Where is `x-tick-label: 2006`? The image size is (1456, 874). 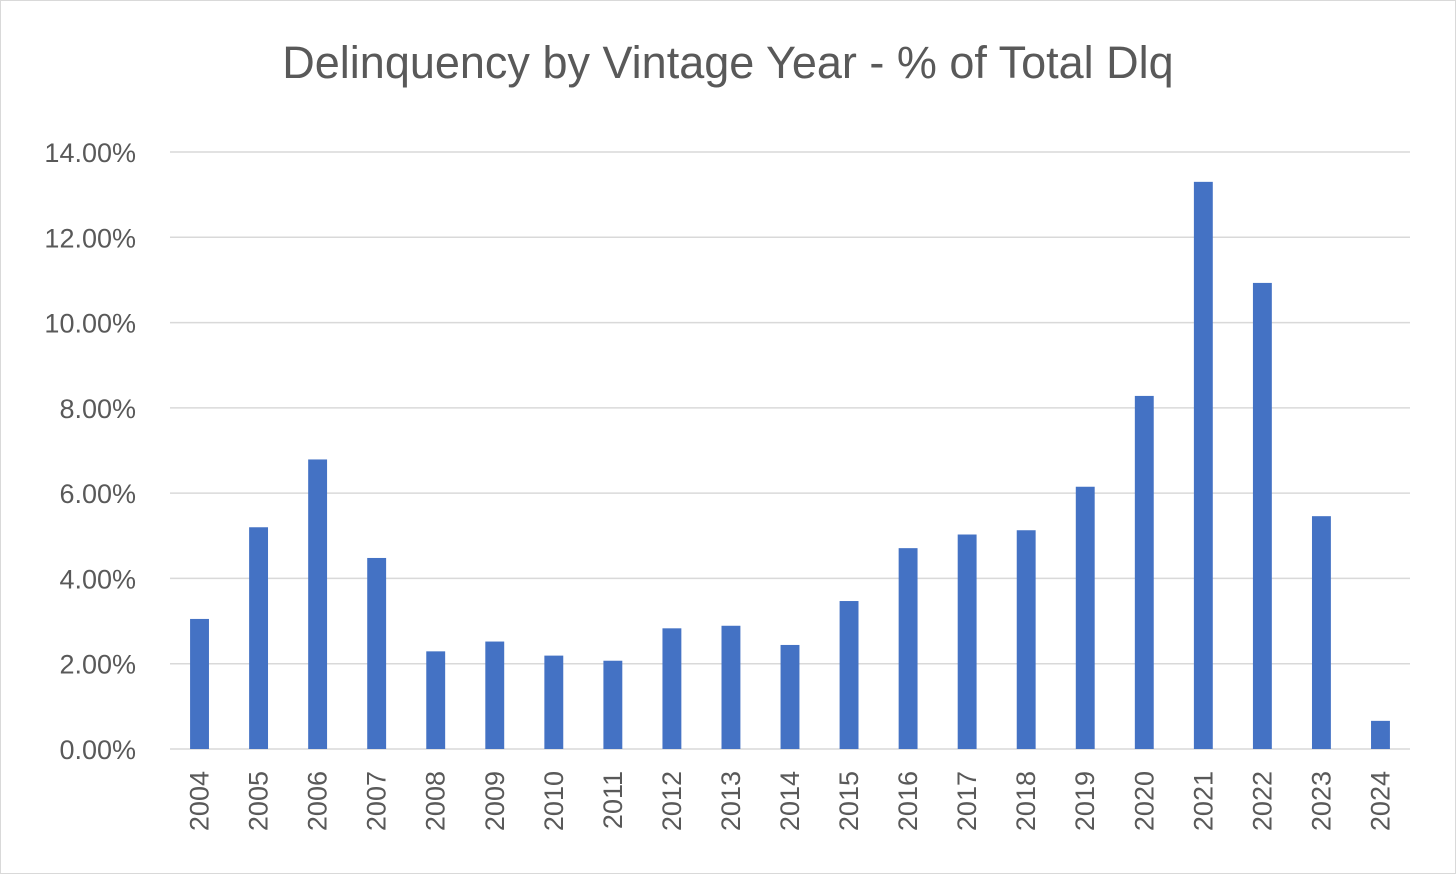 x-tick-label: 2006 is located at coordinates (318, 801).